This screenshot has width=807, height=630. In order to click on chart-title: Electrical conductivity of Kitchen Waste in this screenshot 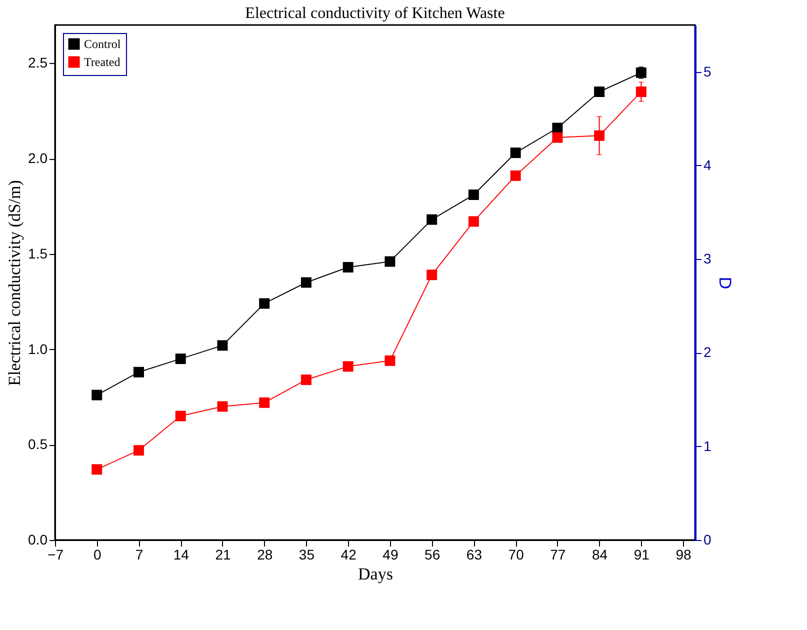, I will do `click(375, 13)`.